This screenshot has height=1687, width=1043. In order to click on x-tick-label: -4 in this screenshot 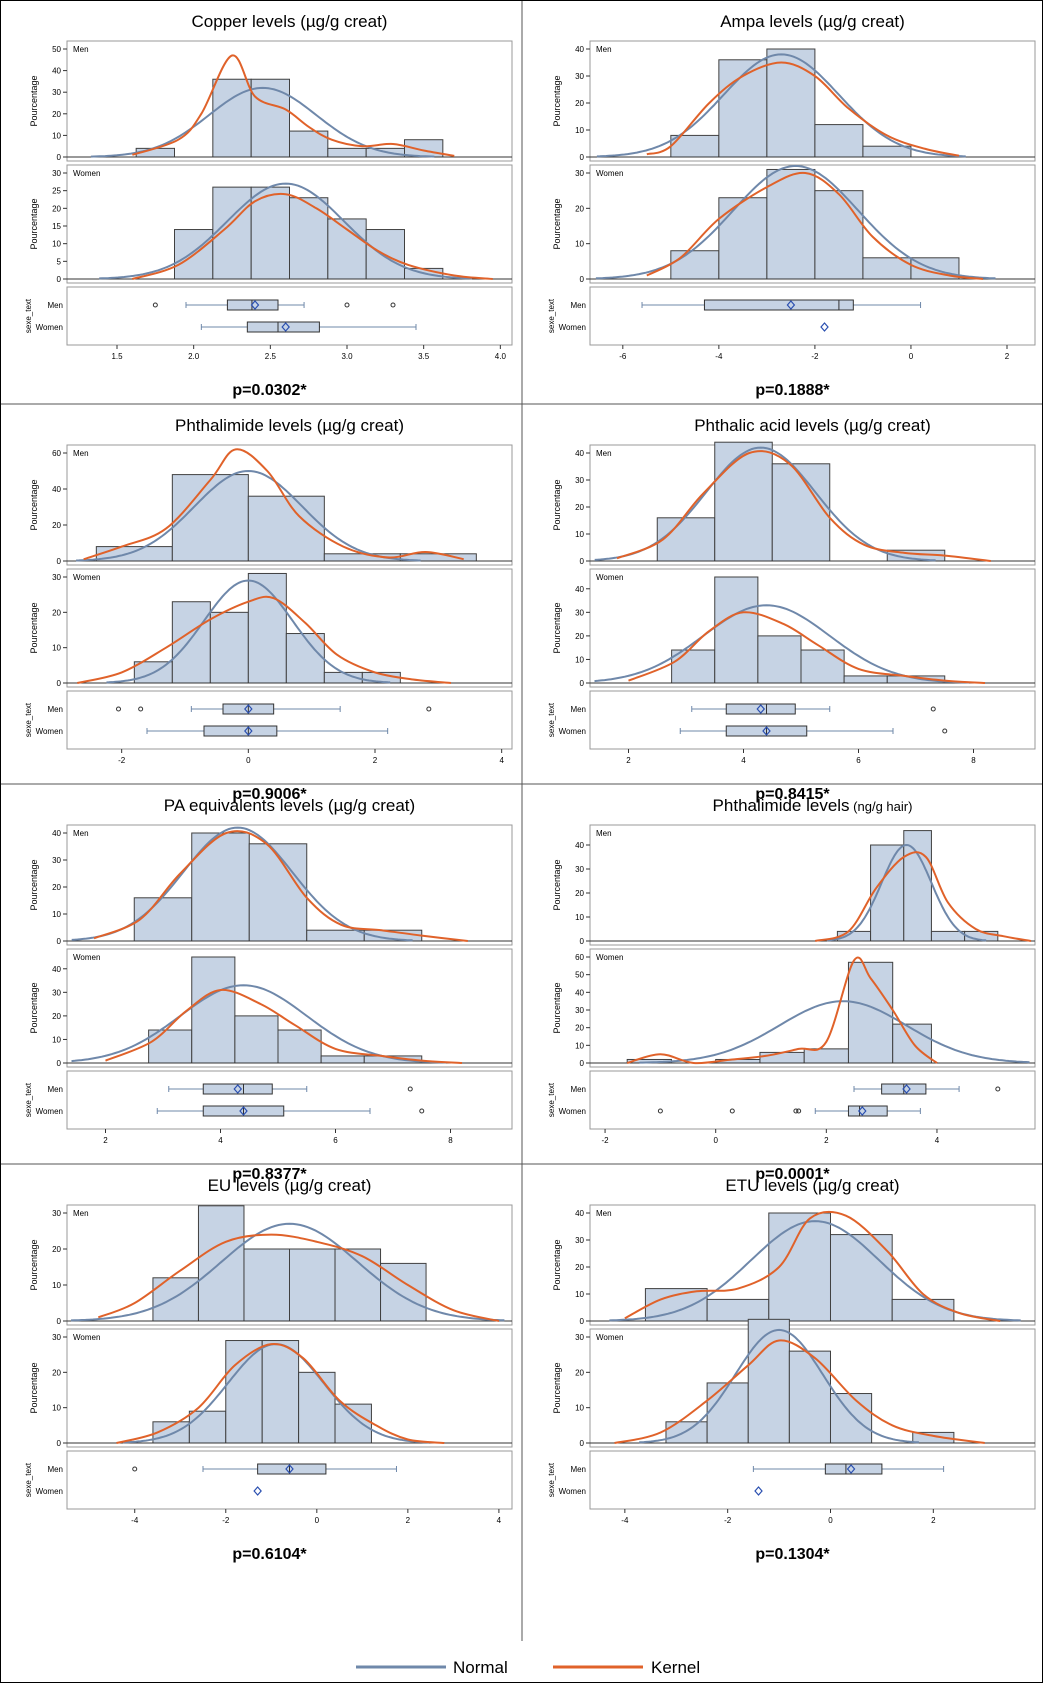, I will do `click(625, 1520)`.